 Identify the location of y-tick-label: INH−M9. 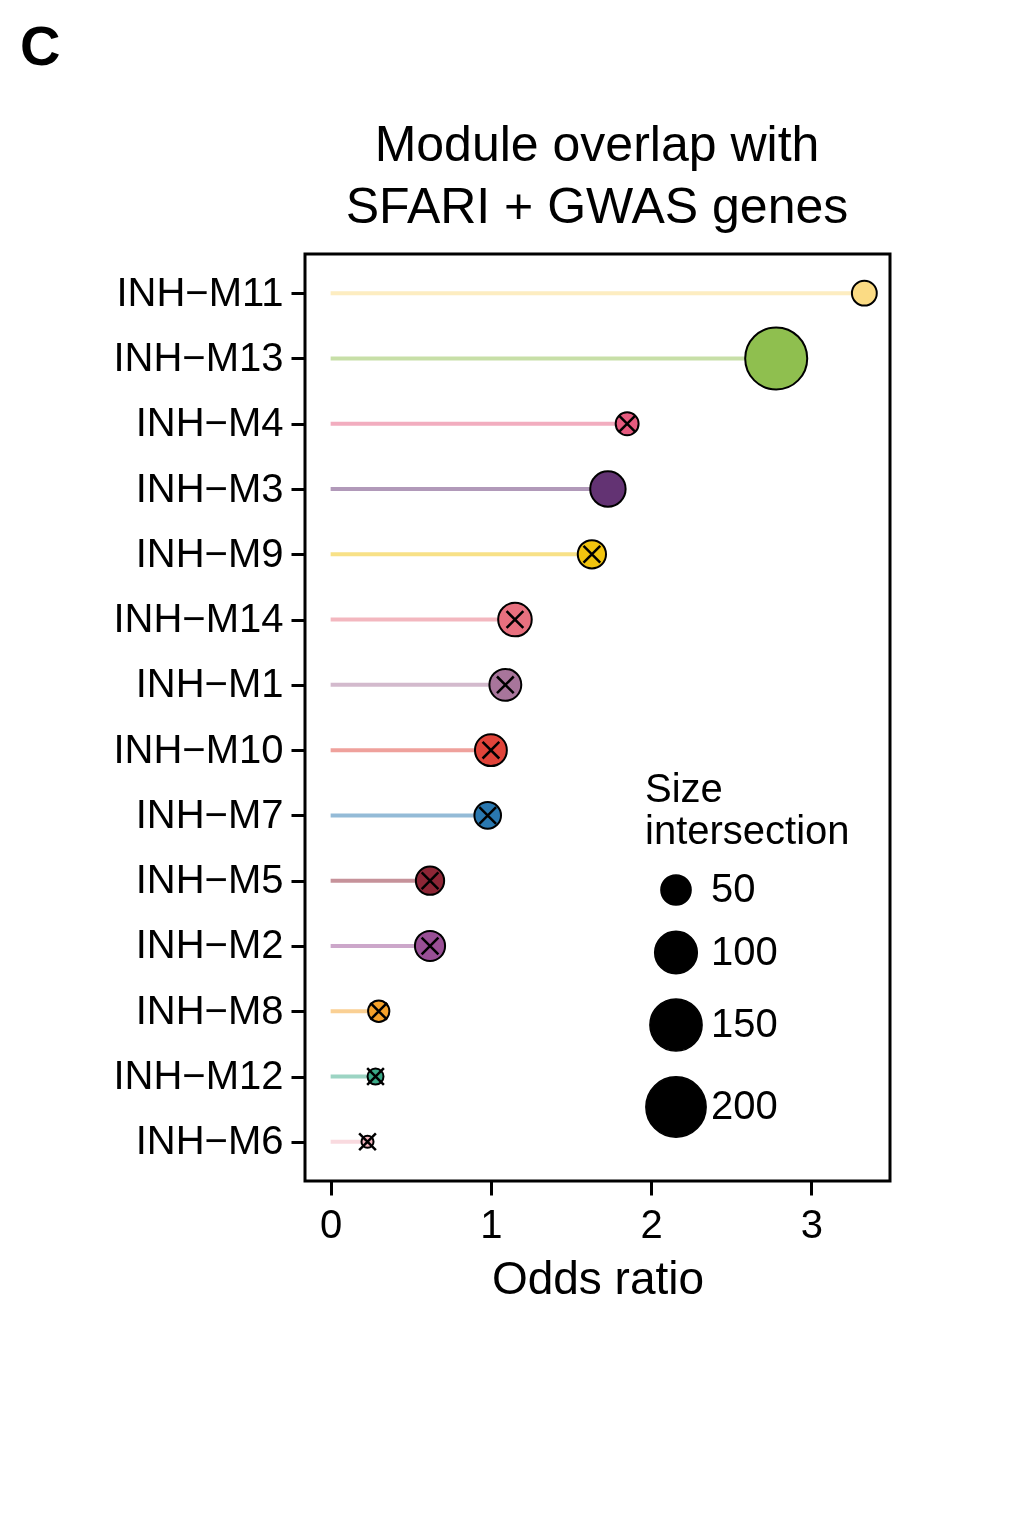
(209, 552).